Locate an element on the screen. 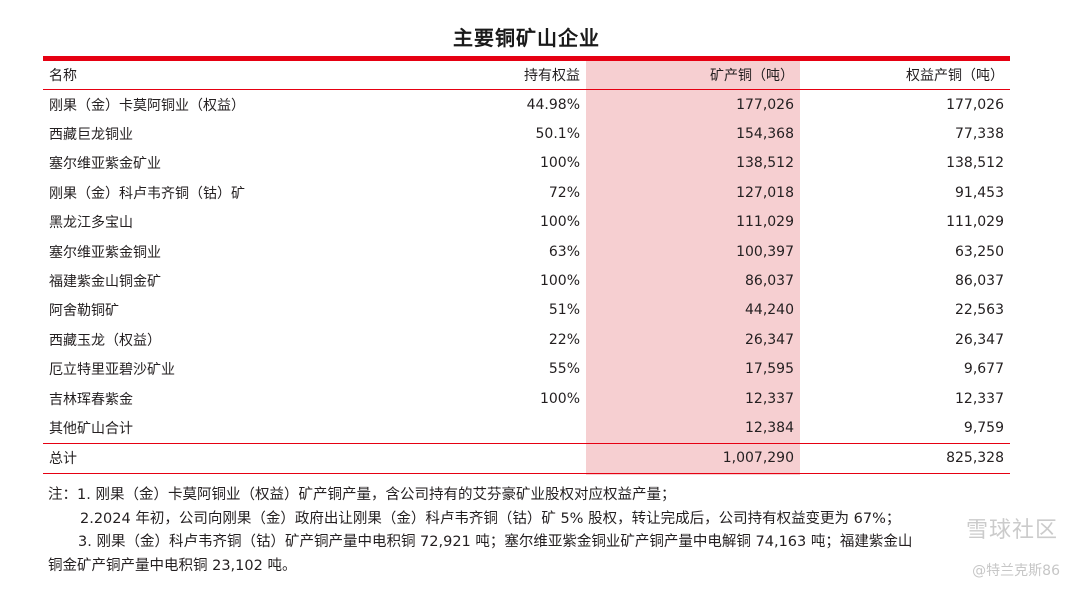 The height and width of the screenshot is (591, 1080). table-row: 黑龙江多宝山 100% 111,029 111,029 is located at coordinates (526, 222).